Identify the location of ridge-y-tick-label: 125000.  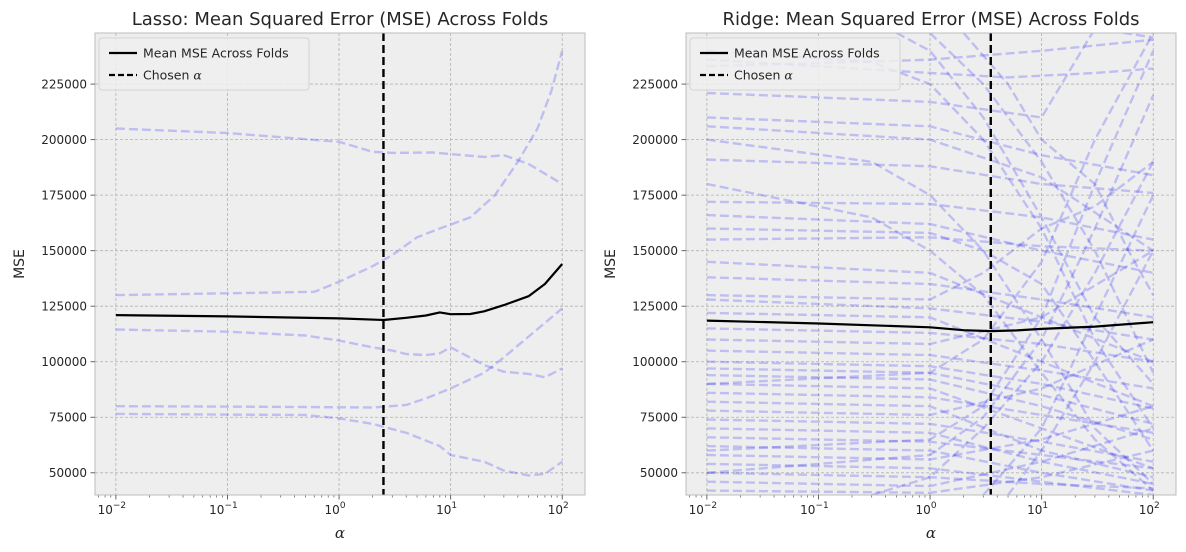
(655, 307).